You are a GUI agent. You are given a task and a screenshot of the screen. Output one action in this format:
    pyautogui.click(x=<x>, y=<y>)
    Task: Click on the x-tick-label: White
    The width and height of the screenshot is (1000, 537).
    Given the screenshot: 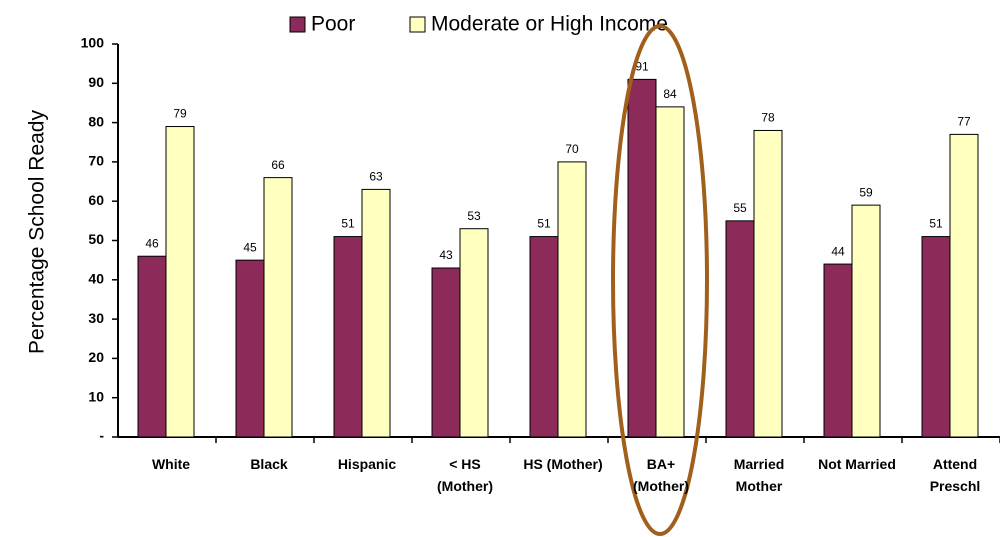 What is the action you would take?
    pyautogui.click(x=171, y=464)
    